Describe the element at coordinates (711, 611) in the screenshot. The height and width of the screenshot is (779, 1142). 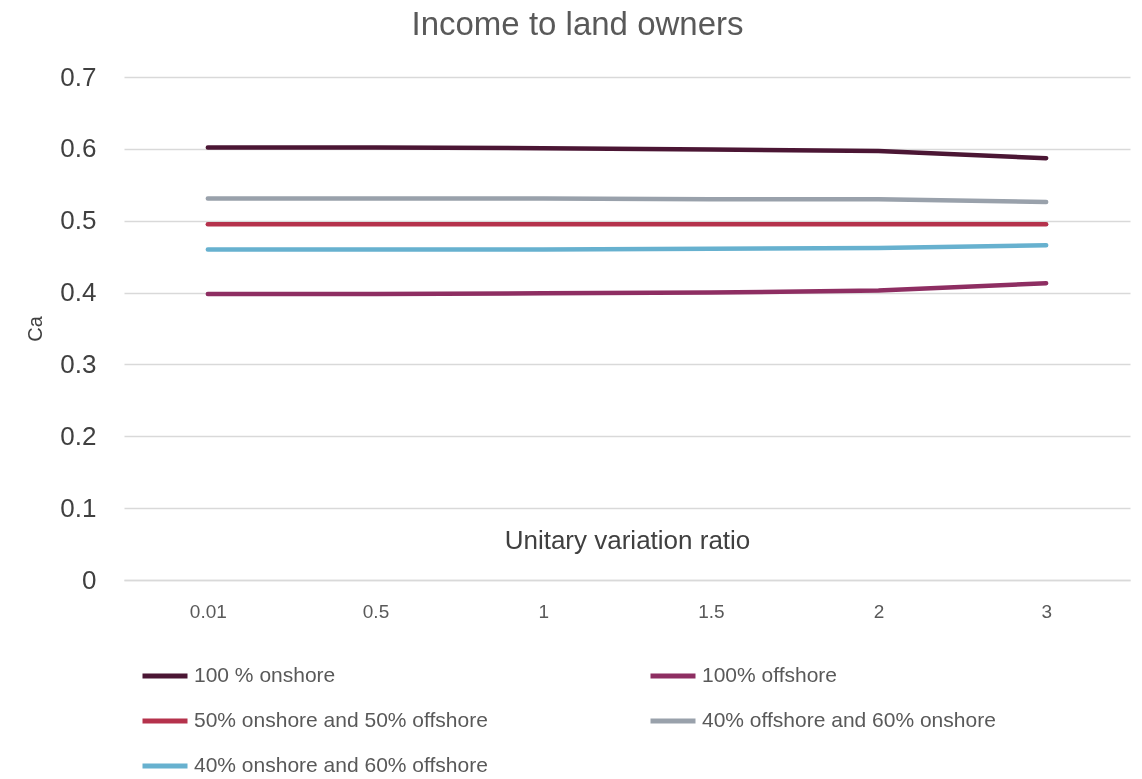
I see `x-tick-label: 1.5` at that location.